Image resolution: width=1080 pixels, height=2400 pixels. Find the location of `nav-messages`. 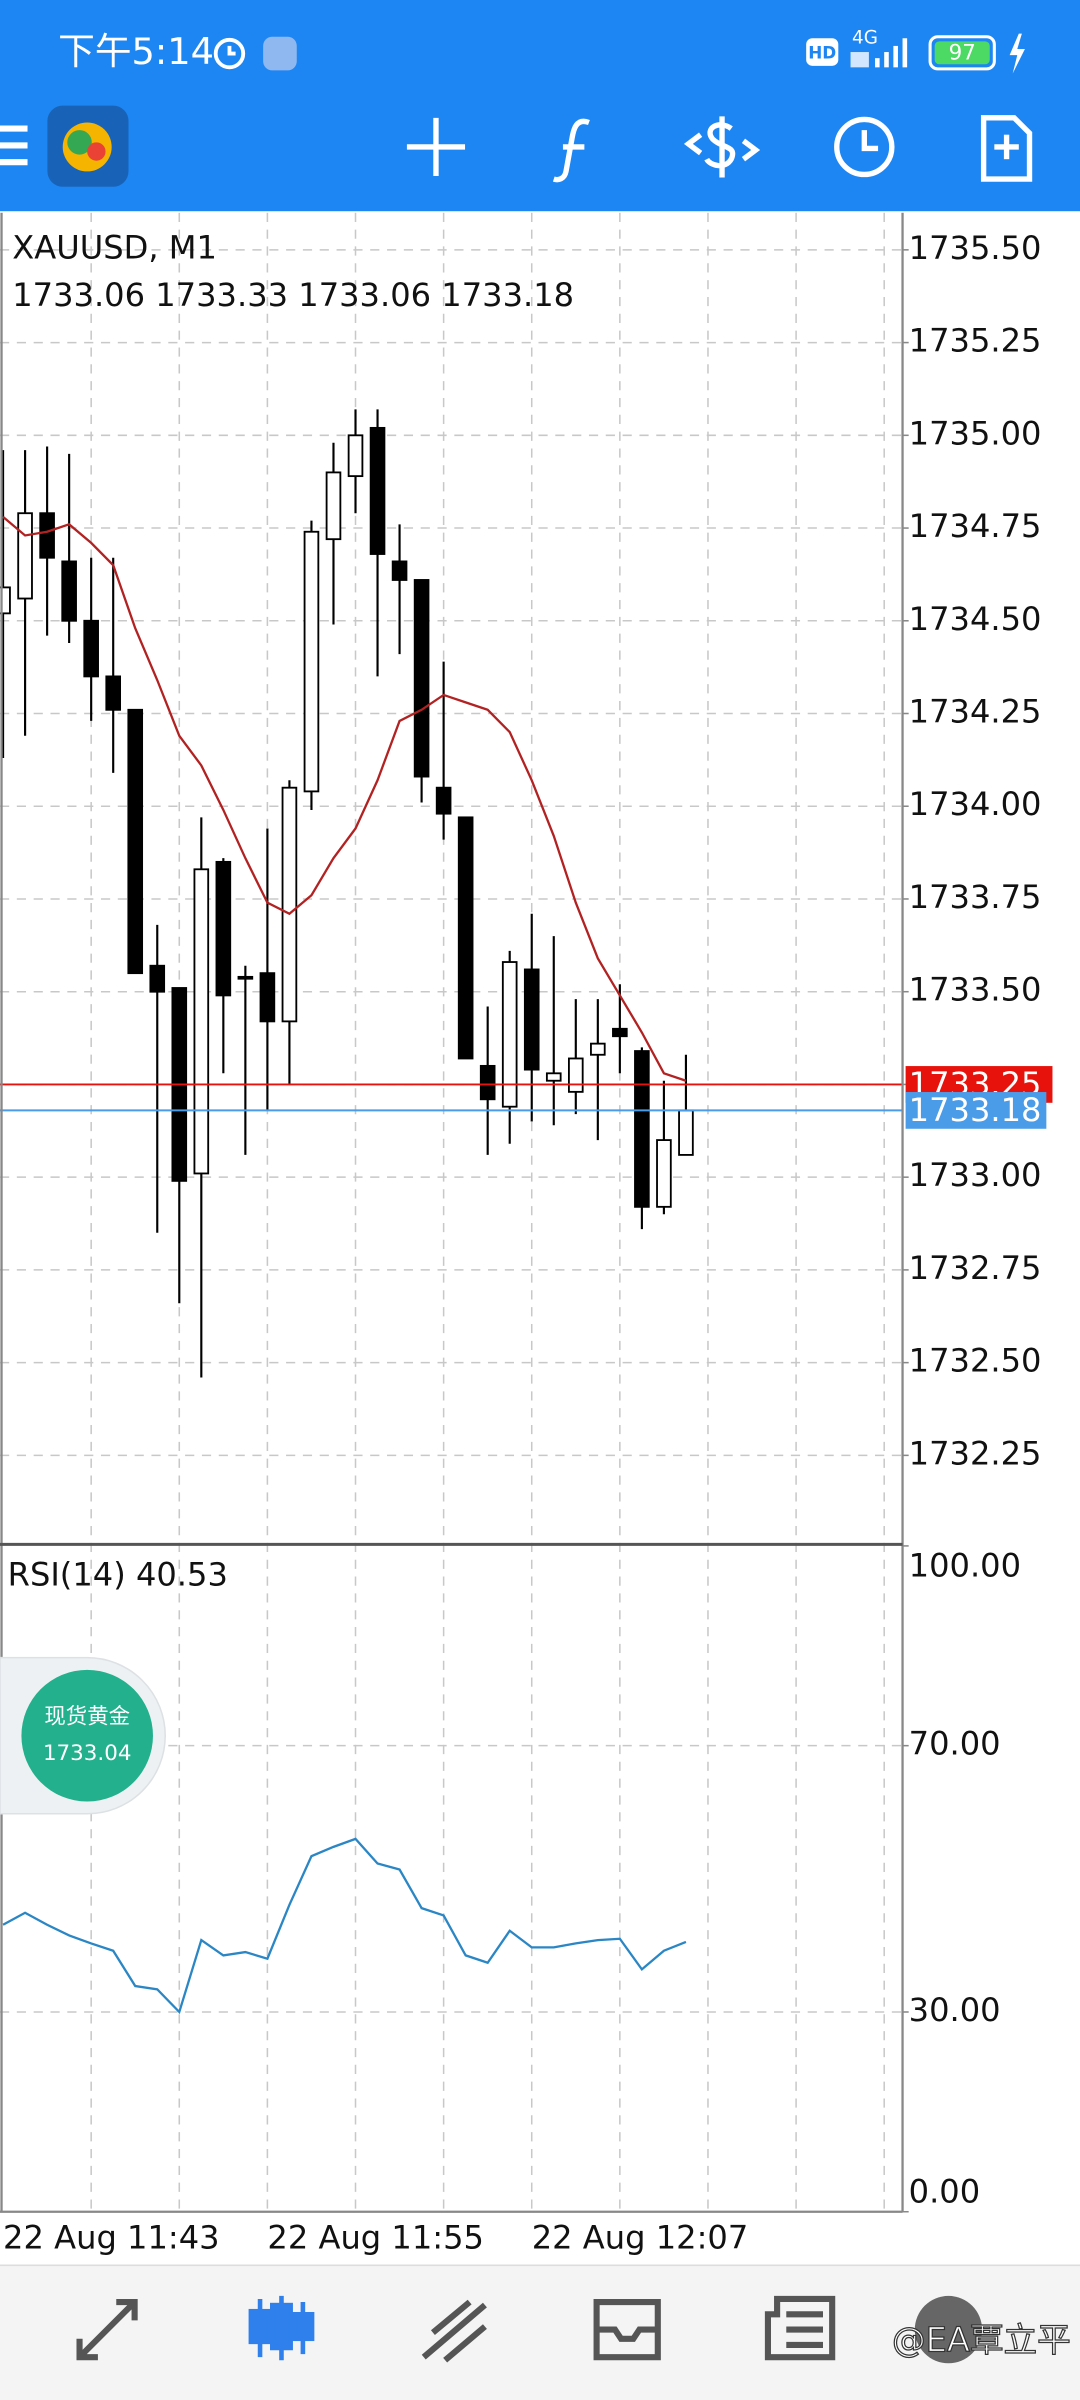

nav-messages is located at coordinates (948, 2329).